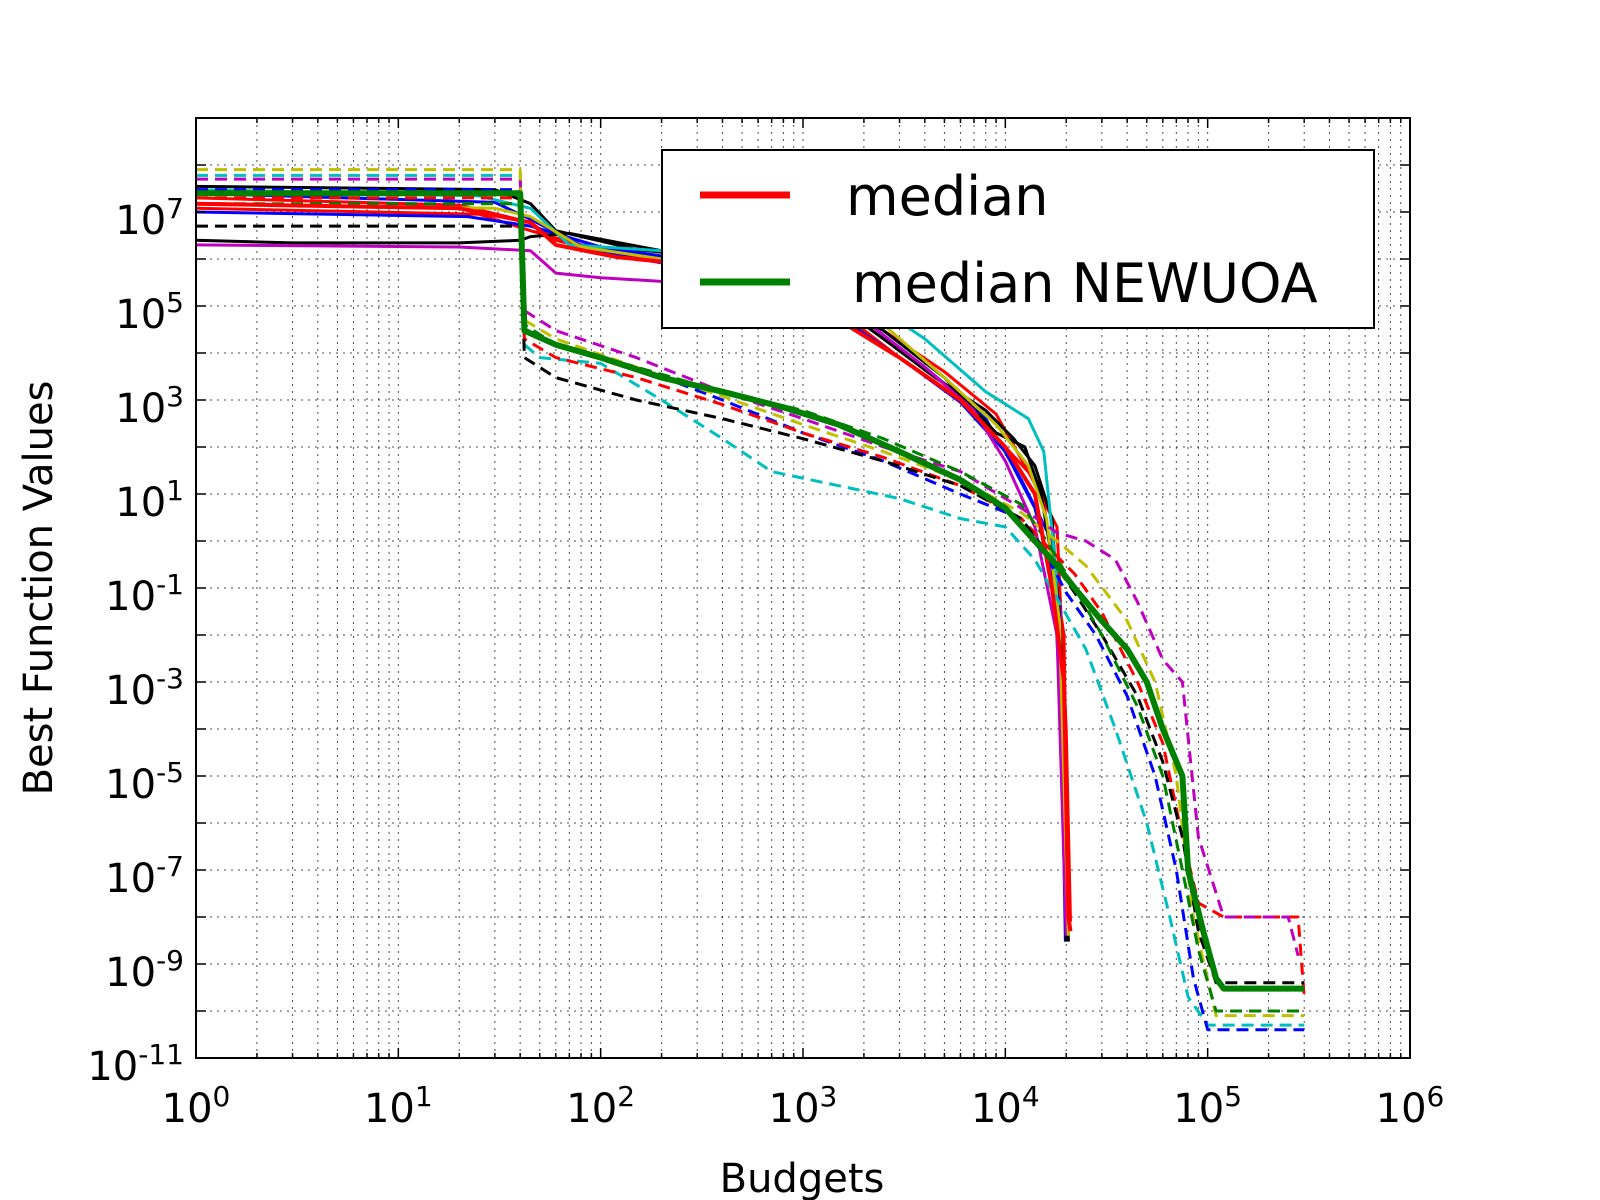 The width and height of the screenshot is (1600, 1200). I want to click on y-tick-label: 10⁷, so click(149, 218).